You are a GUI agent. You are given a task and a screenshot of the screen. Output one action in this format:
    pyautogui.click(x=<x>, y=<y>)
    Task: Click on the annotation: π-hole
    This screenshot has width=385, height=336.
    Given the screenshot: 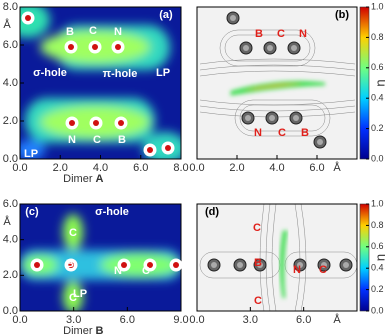 What is the action you would take?
    pyautogui.click(x=120, y=74)
    